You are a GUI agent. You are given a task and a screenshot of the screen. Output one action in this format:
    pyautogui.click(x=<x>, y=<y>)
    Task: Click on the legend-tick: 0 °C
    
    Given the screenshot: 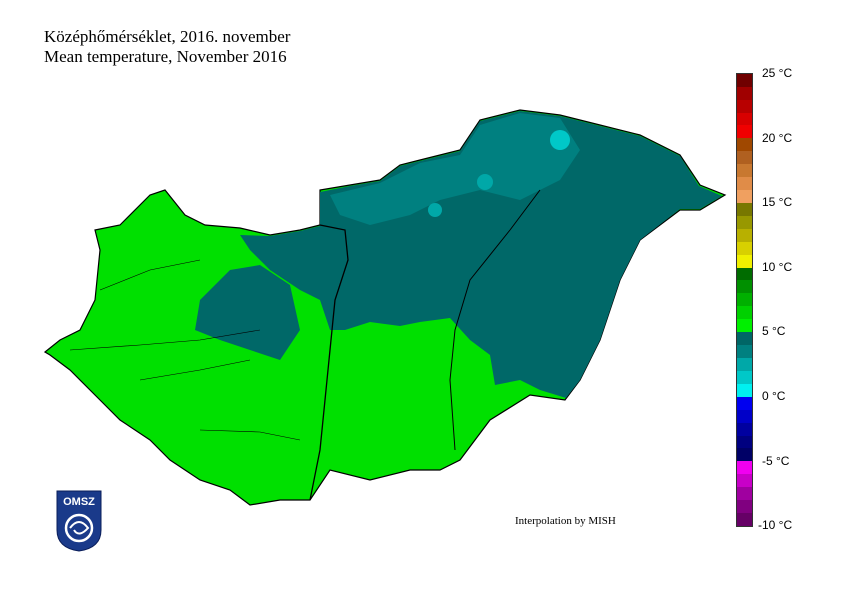 What is the action you would take?
    pyautogui.click(x=774, y=396)
    